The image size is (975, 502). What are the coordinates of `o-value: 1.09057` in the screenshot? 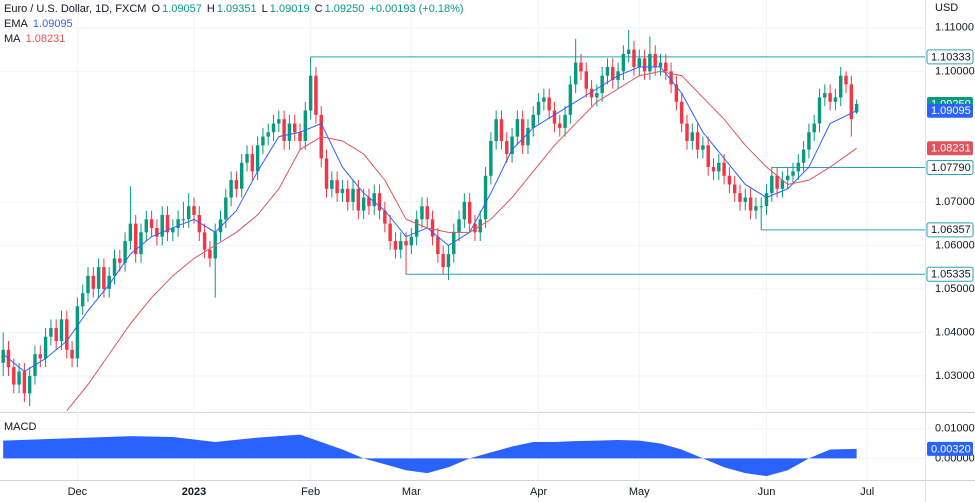 It's located at (182, 9).